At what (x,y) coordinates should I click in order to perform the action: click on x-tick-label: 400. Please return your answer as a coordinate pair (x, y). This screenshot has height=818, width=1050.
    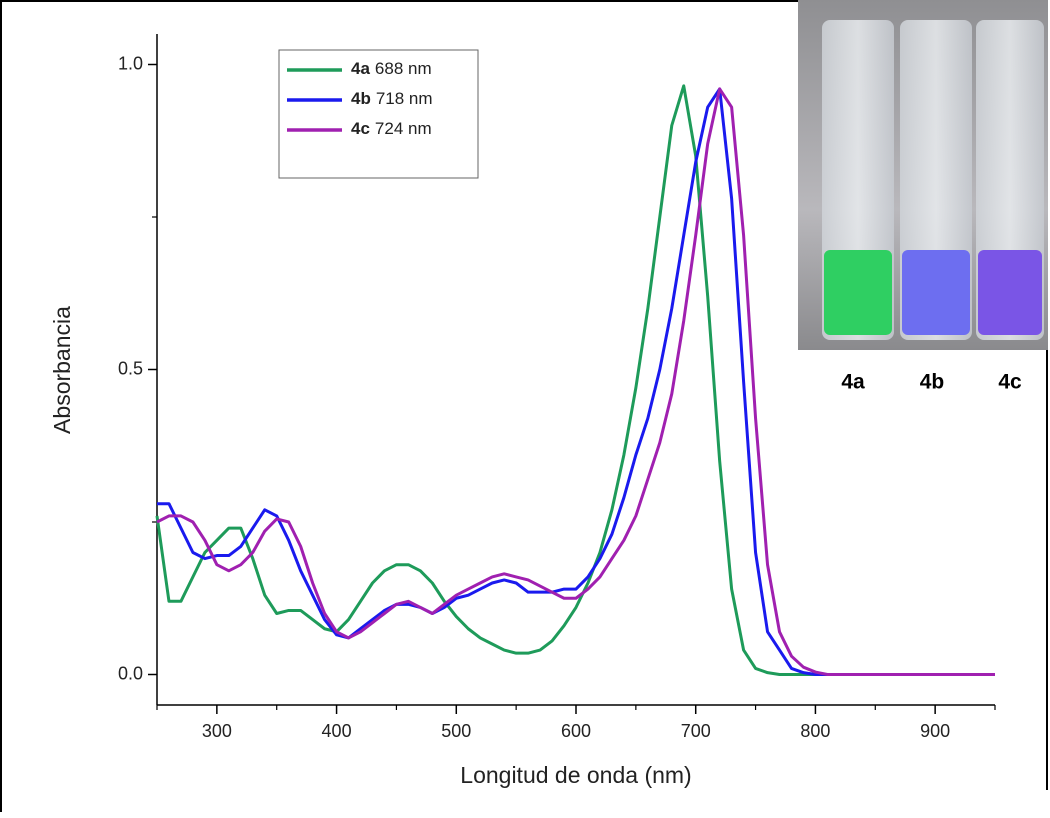
    Looking at the image, I should click on (337, 731).